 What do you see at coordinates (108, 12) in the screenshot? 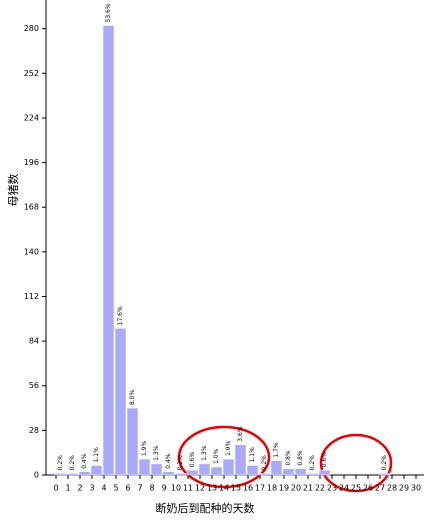
I see `value-label: 53.6%` at bounding box center [108, 12].